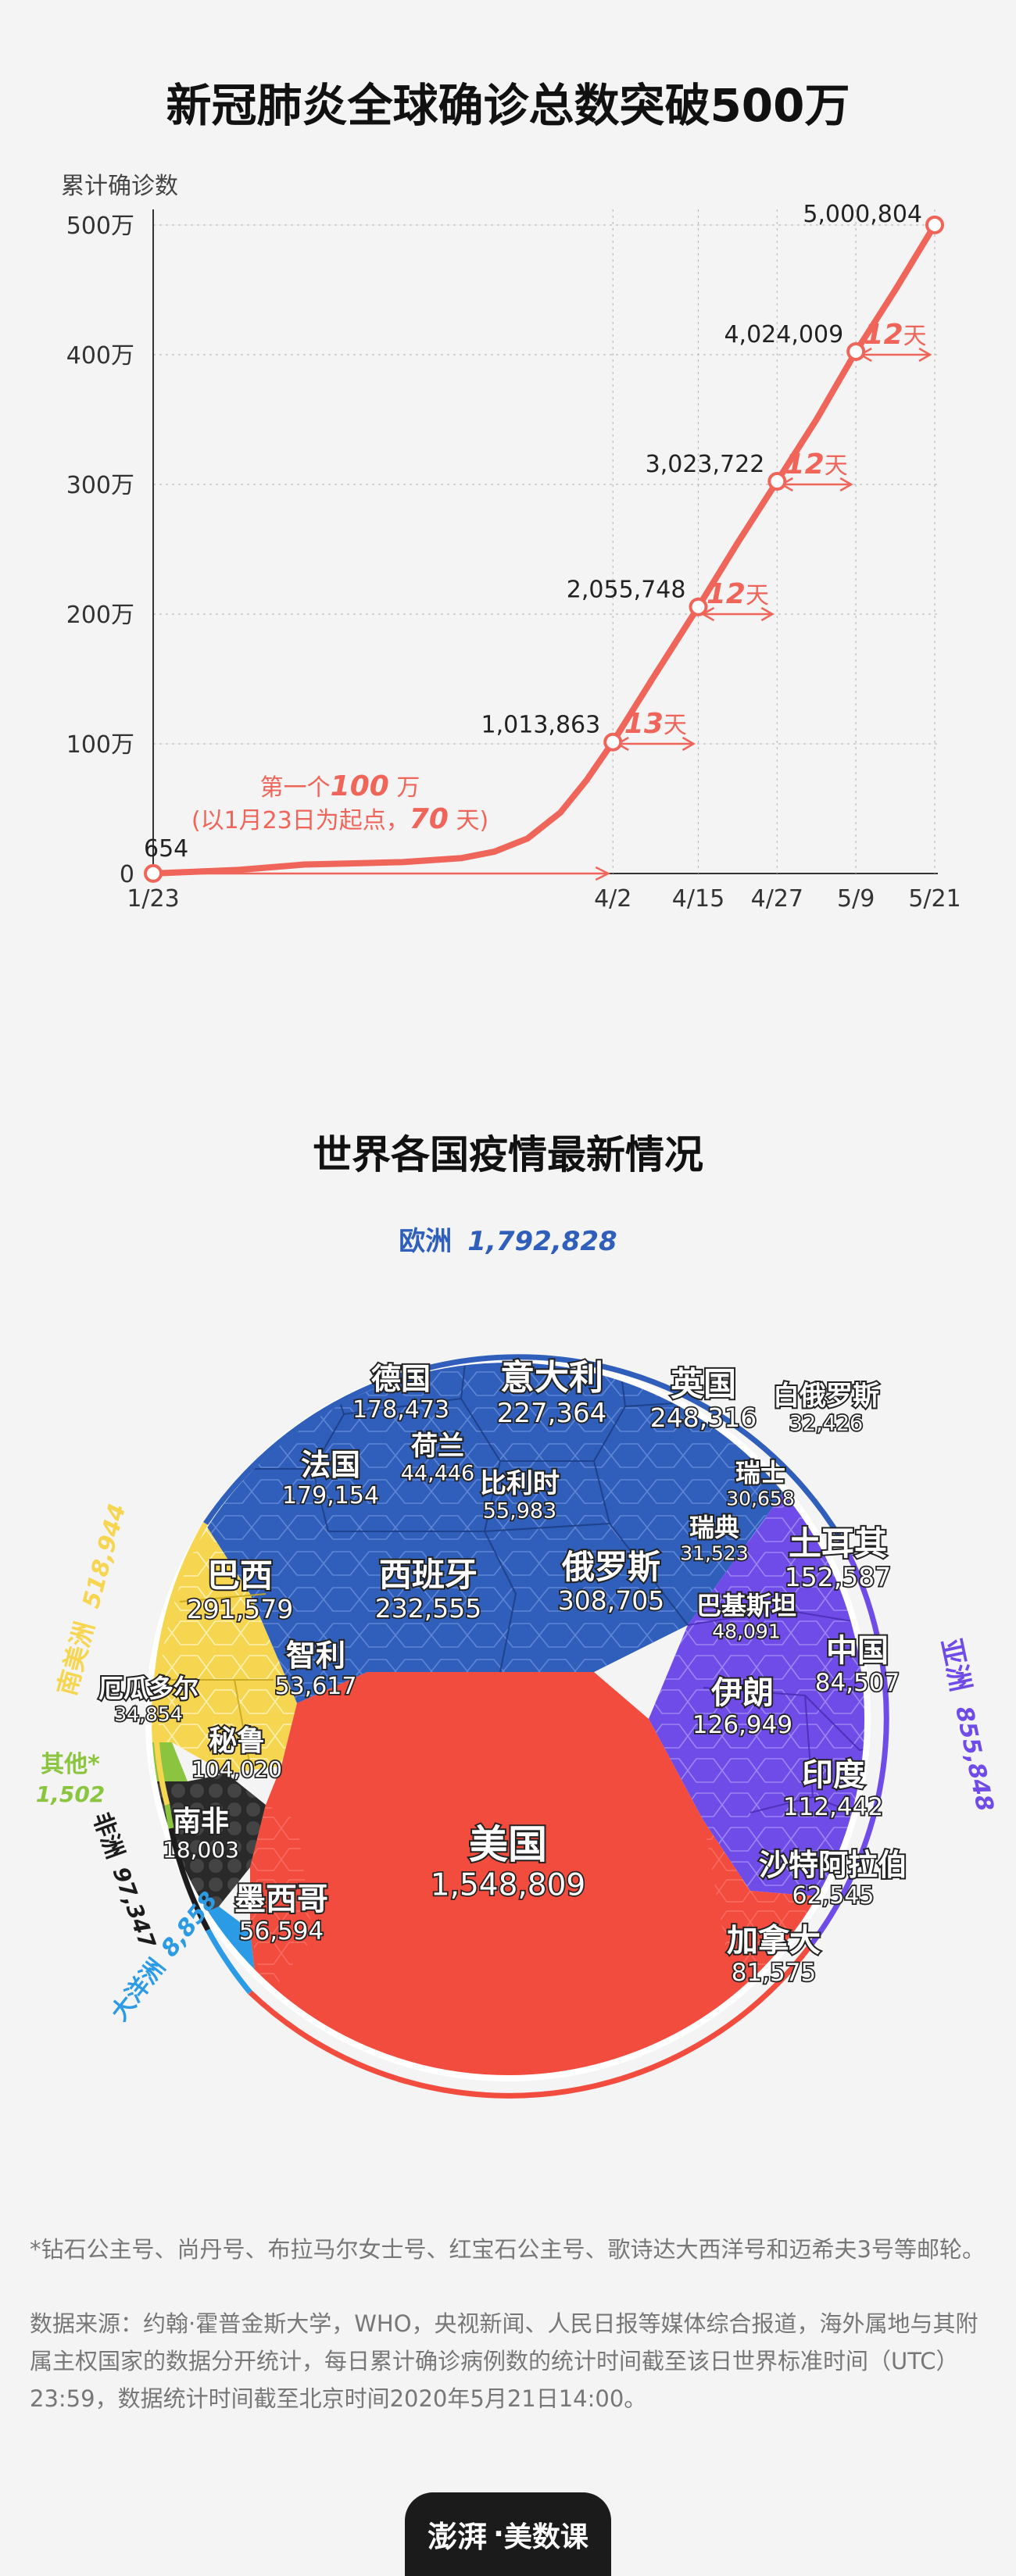  What do you see at coordinates (281, 1931) in the screenshot?
I see `country-value: 56,594` at bounding box center [281, 1931].